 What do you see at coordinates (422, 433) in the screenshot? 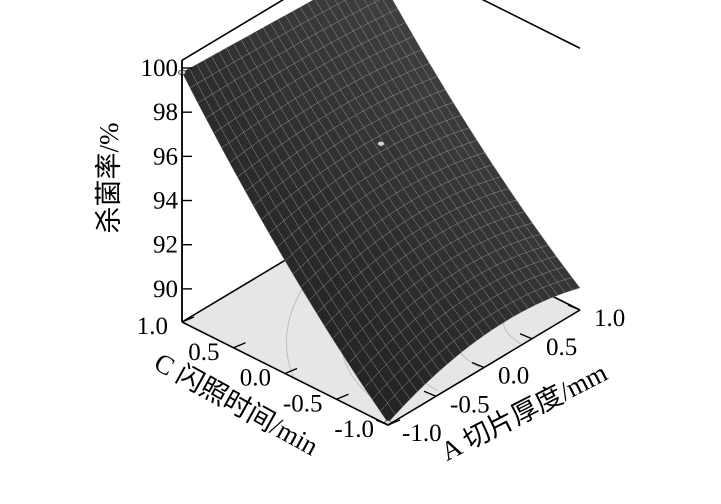
I see `x-tick-label: -1.0` at bounding box center [422, 433].